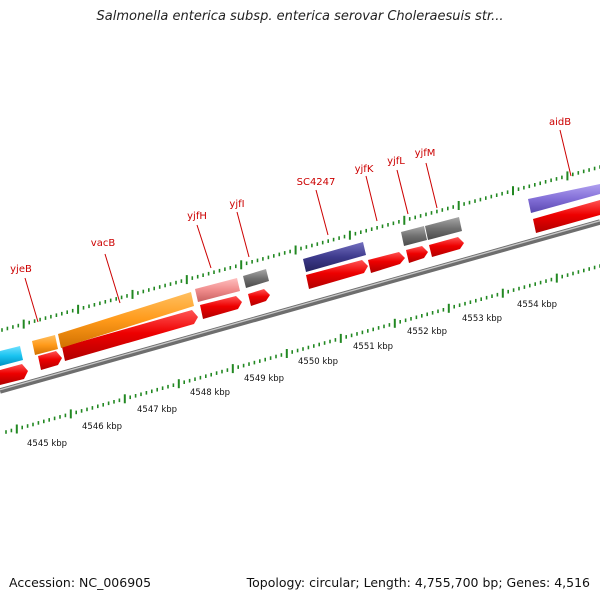 The image size is (600, 600). I want to click on kbp-label: 4548 kbp, so click(210, 393).